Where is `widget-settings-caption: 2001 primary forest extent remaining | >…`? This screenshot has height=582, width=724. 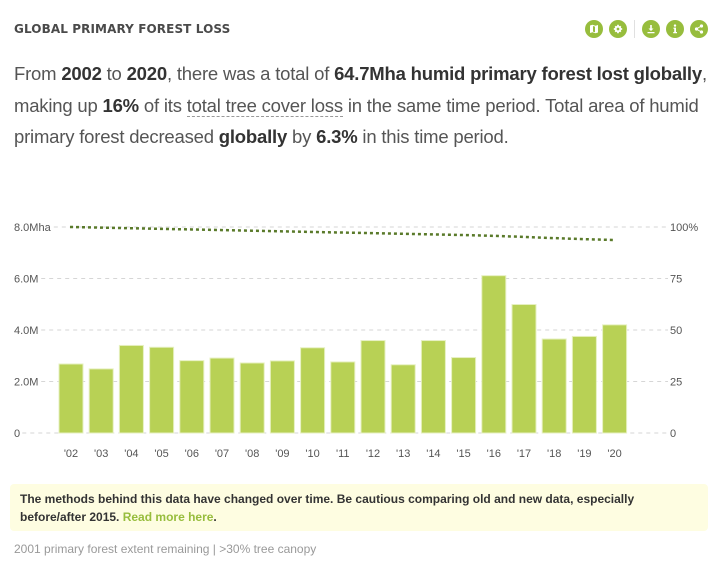
widget-settings-caption: 2001 primary forest extent remaining | >… is located at coordinates (165, 549).